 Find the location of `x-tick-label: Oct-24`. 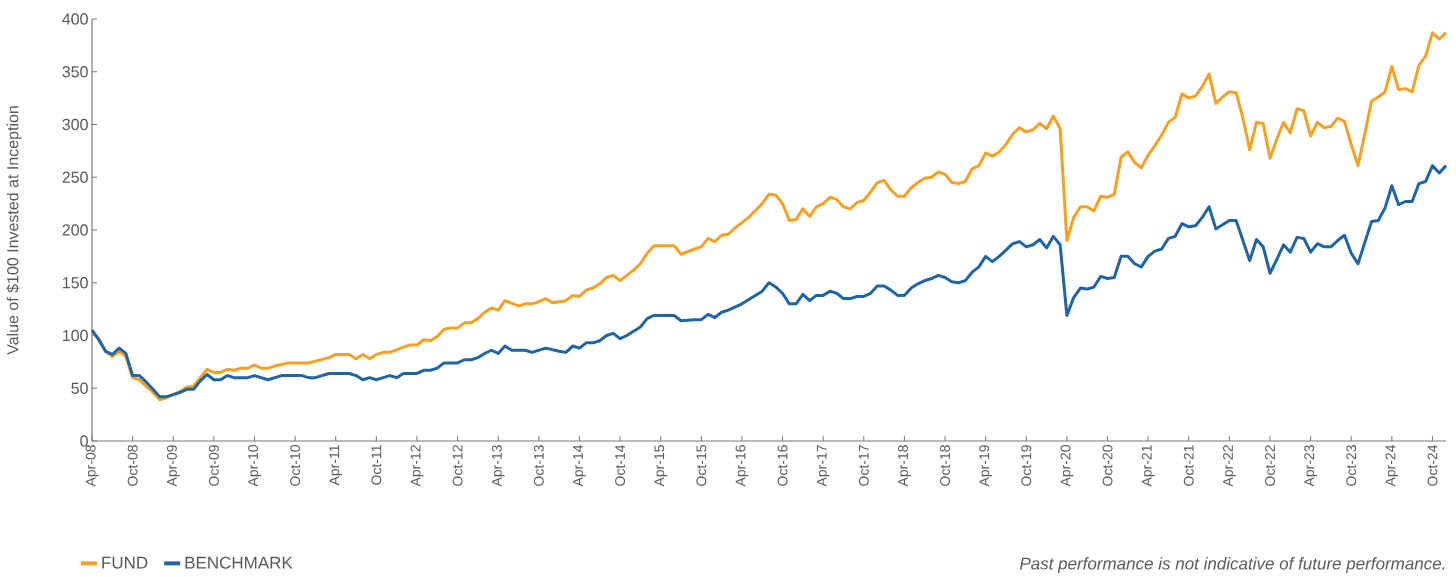

x-tick-label: Oct-24 is located at coordinates (1432, 465).